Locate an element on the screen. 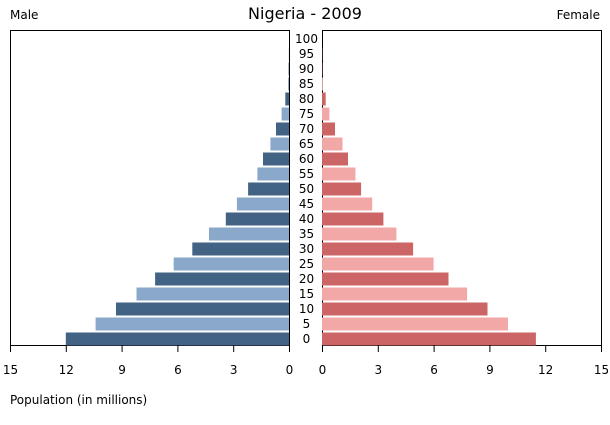  x-axis-label: Population (in millions) is located at coordinates (79, 400).